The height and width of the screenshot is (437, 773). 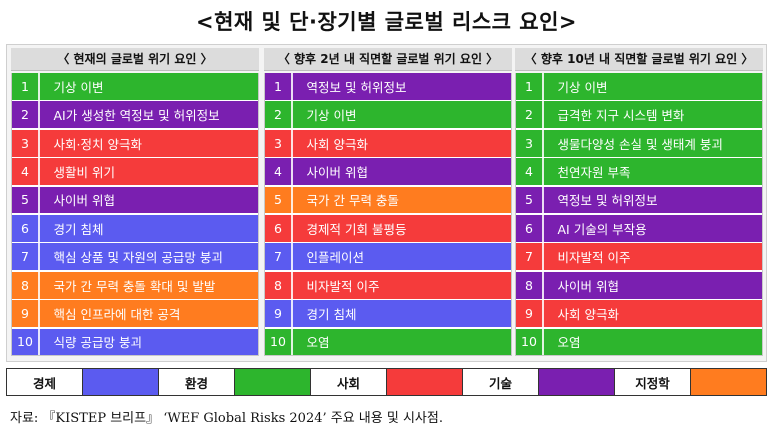 I want to click on risk-label: 핵심 인프라에 대한 공격, so click(x=117, y=315).